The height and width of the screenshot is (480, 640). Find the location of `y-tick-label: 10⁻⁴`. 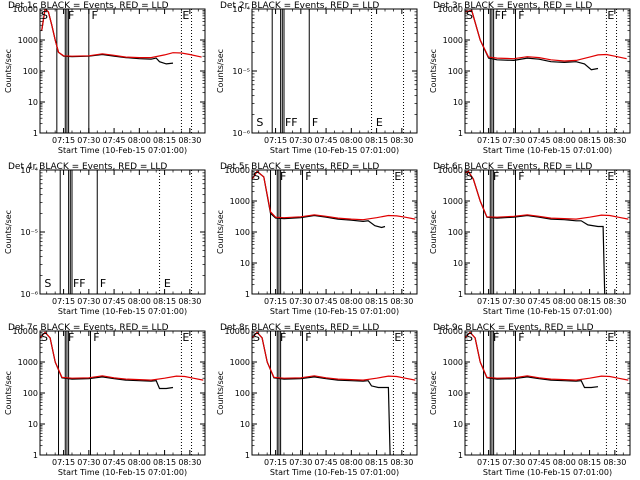

y-tick-label: 10⁻⁴ is located at coordinates (241, 9).